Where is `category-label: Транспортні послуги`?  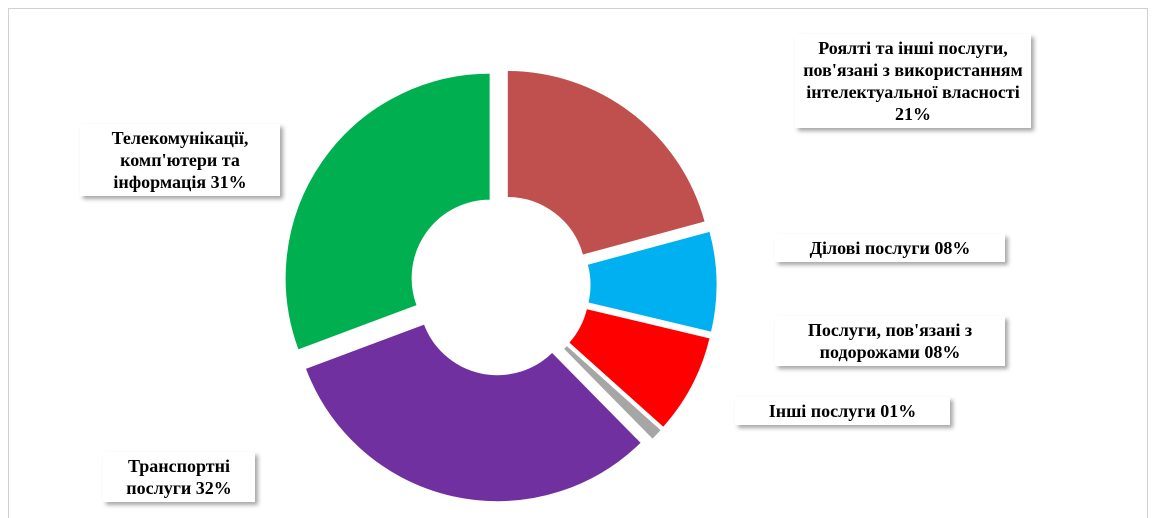 category-label: Транспортні послуги is located at coordinates (178, 477).